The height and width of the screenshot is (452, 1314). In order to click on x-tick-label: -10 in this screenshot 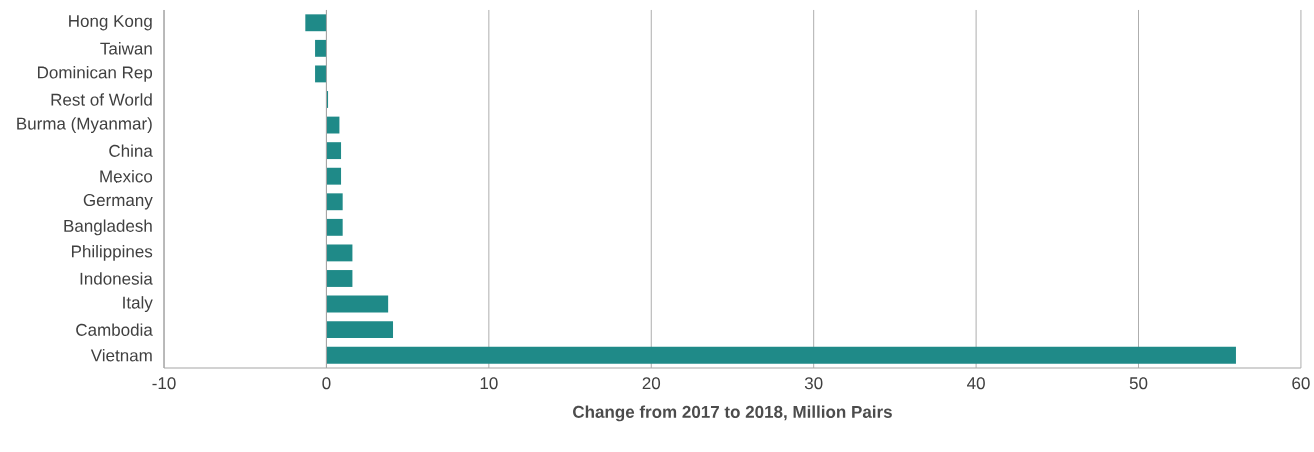, I will do `click(164, 383)`.